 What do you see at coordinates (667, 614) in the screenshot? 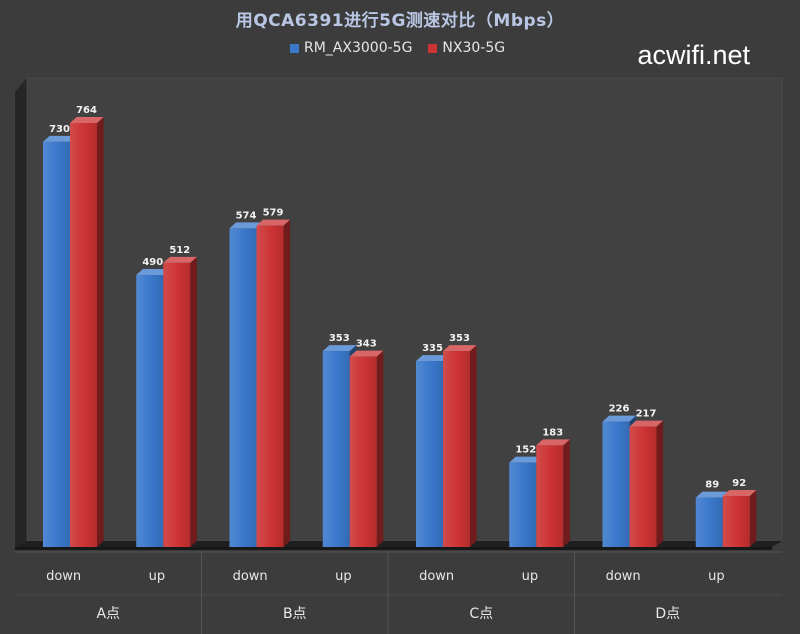
I see `group-label-3: D点` at bounding box center [667, 614].